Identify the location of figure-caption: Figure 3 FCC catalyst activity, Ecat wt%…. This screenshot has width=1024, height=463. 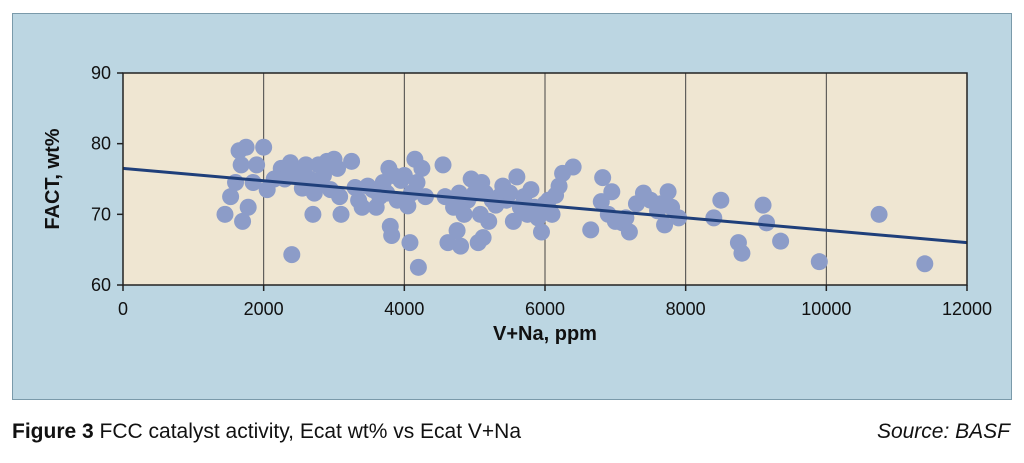
(512, 435).